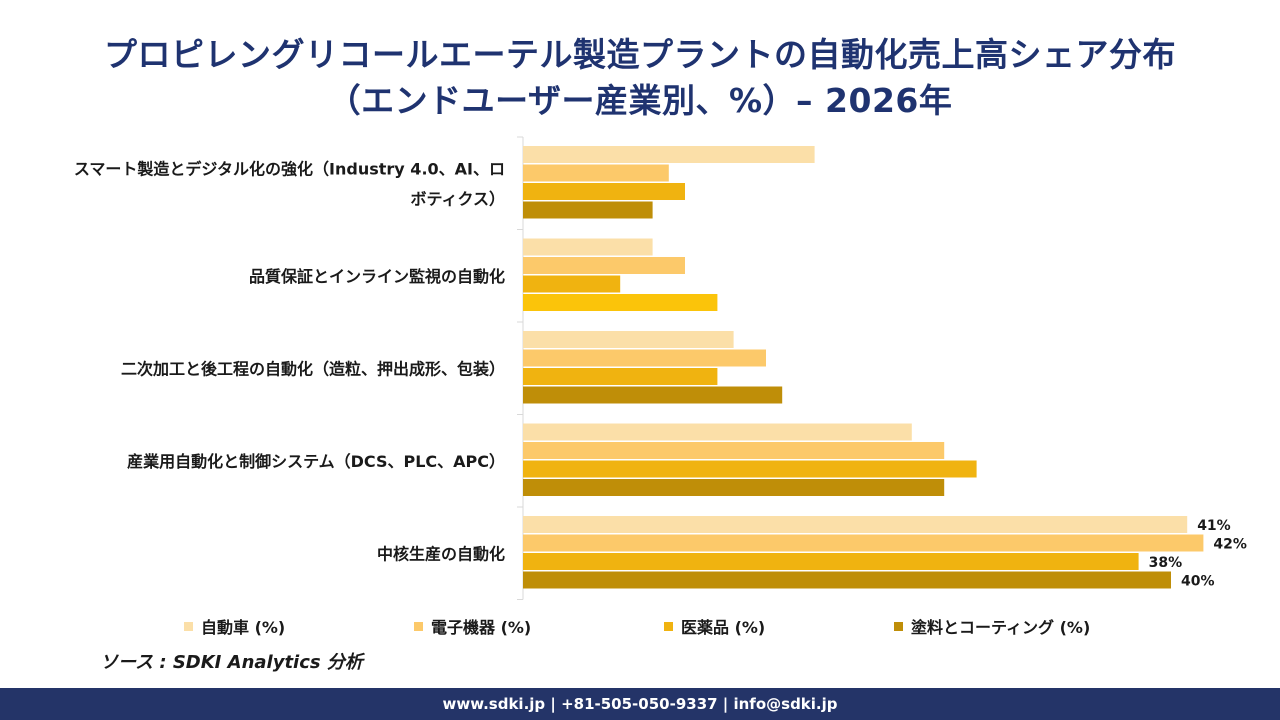 This screenshot has height=720, width=1280. Describe the element at coordinates (289, 168) in the screenshot. I see `category-label-line: スマート製造とデジタル化の強化（Industry 4.0、AI、ロ` at that location.